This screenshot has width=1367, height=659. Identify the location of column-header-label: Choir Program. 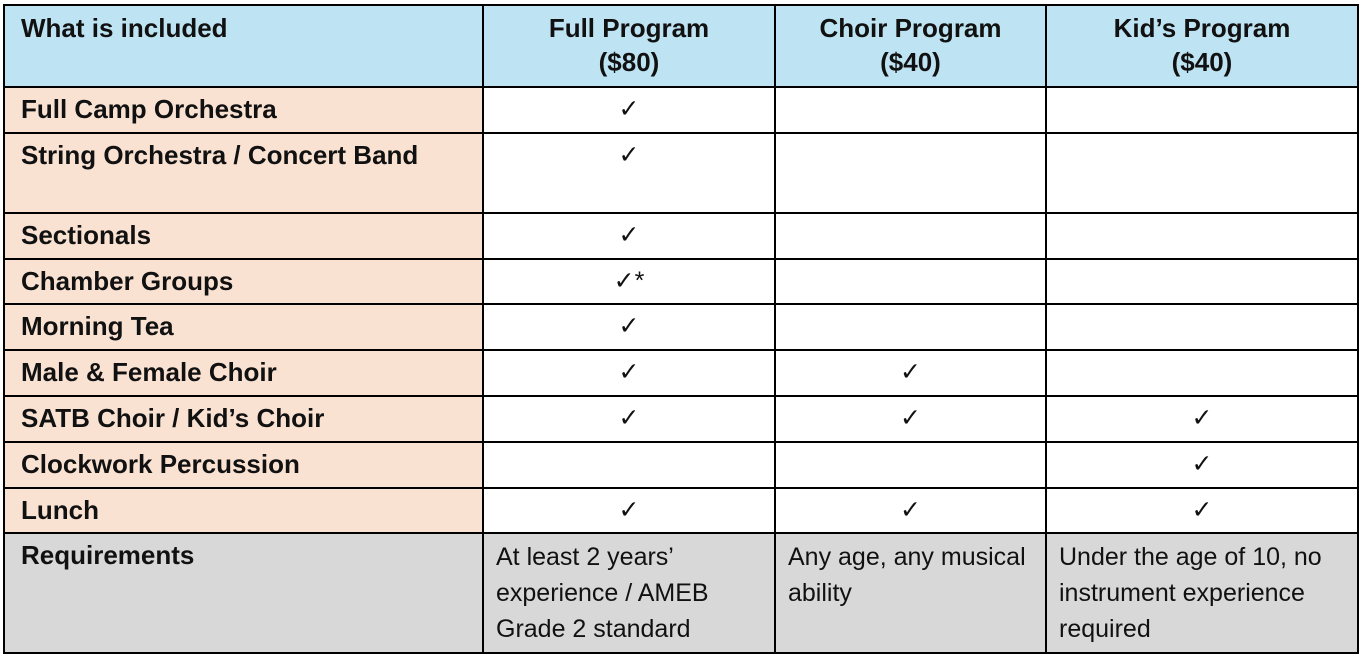
(910, 28).